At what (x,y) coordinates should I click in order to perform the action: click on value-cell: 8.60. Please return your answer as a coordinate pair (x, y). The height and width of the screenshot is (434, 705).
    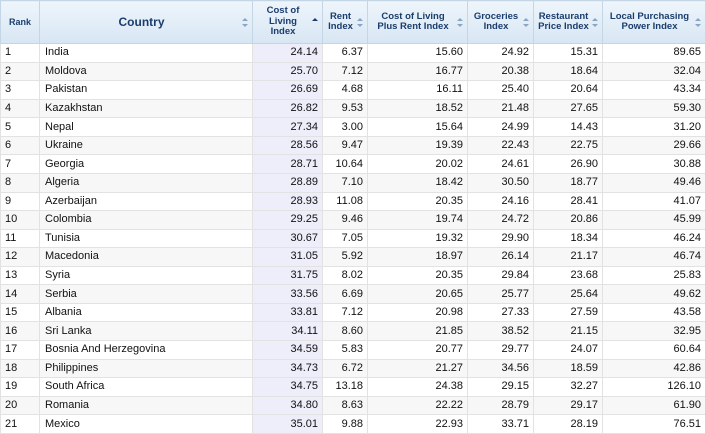
    Looking at the image, I should click on (345, 331).